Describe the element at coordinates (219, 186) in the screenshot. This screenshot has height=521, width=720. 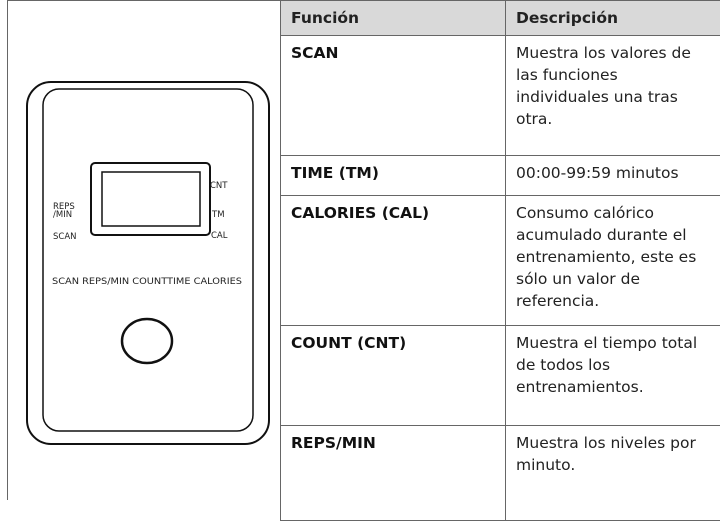
I see `label-cnt: CNT` at that location.